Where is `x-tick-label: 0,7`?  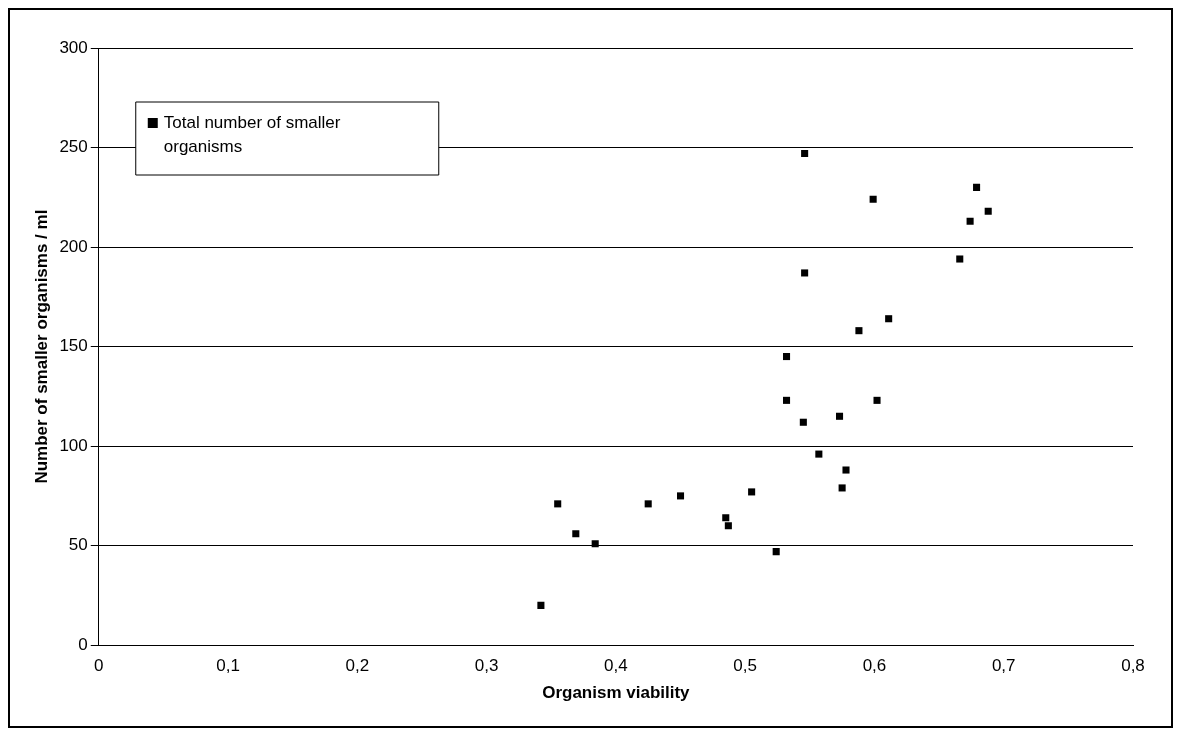
x-tick-label: 0,7 is located at coordinates (1003, 666).